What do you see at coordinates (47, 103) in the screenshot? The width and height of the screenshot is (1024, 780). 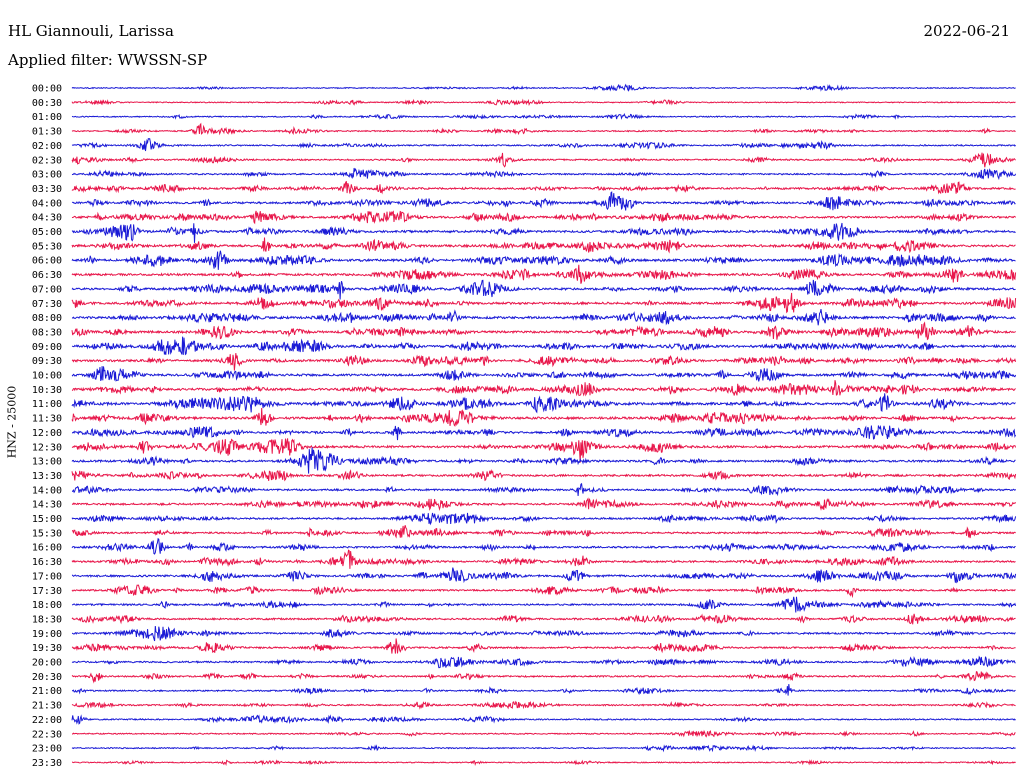 I see `row-time-label: 00:30` at bounding box center [47, 103].